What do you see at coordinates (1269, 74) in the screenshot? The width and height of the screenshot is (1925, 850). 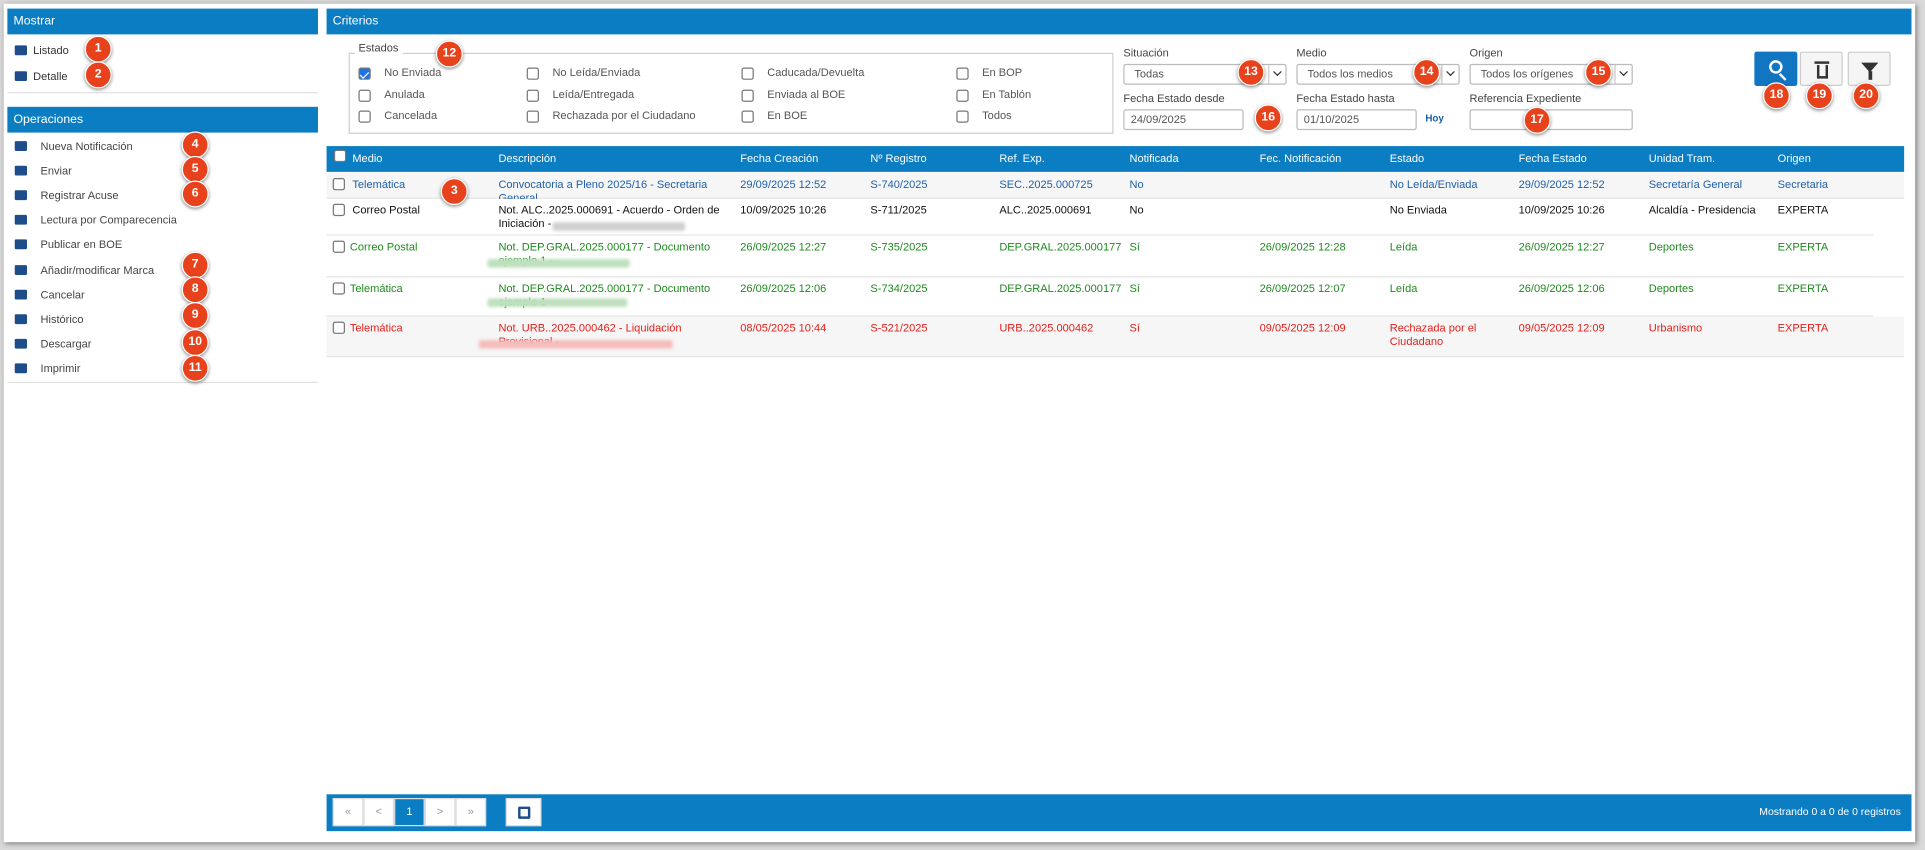 I see `select-divider` at bounding box center [1269, 74].